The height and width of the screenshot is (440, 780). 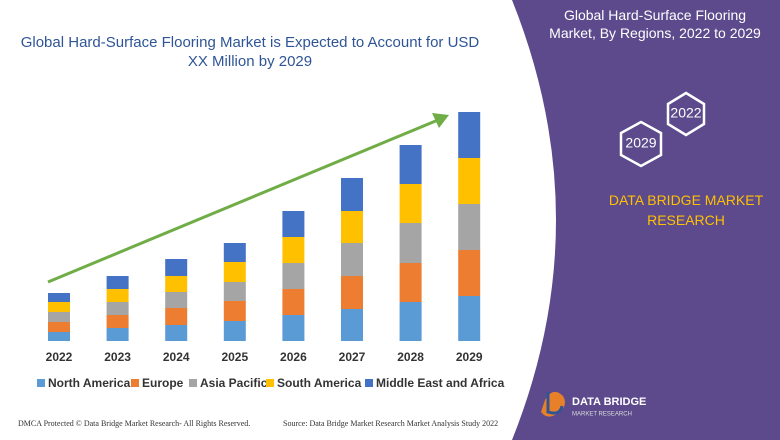 I want to click on x-tick-label: 2025, so click(x=234, y=357).